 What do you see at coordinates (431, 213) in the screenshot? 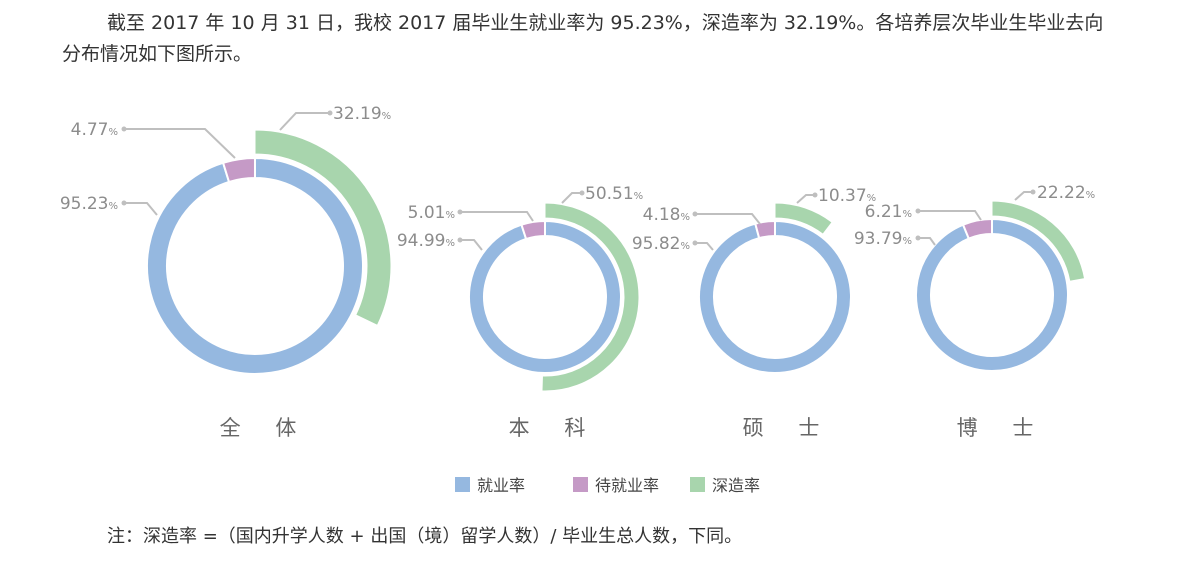
I see `unemployed-label: 5.01%` at bounding box center [431, 213].